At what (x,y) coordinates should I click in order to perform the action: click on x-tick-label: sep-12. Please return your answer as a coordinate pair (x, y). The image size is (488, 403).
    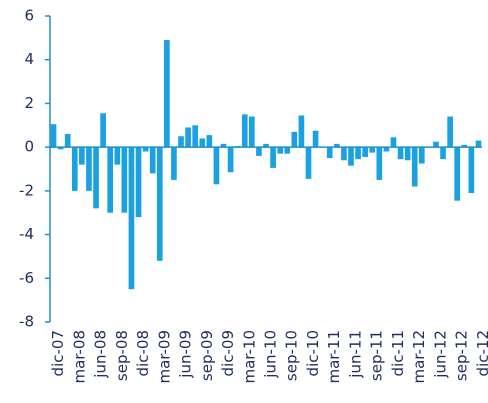
    Looking at the image, I should click on (462, 355).